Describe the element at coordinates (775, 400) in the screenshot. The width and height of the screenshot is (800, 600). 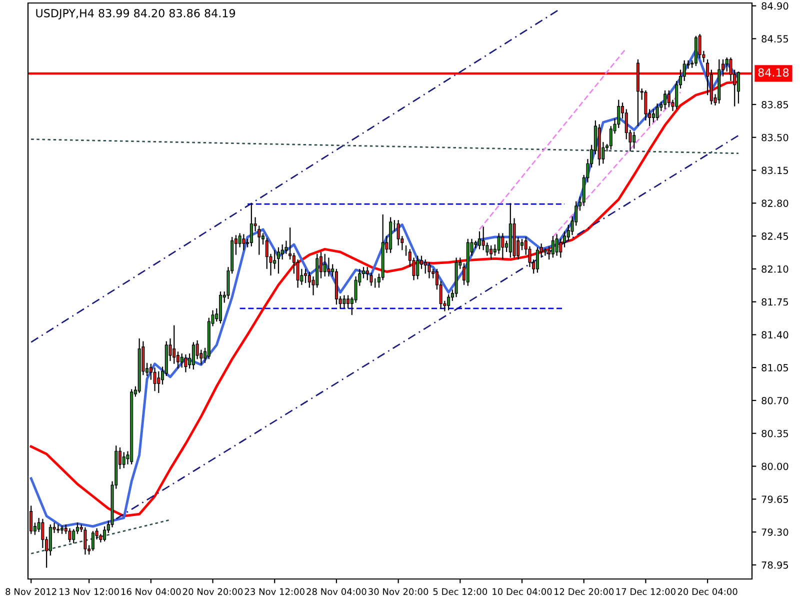
I see `y-tick-label: 80.70` at that location.